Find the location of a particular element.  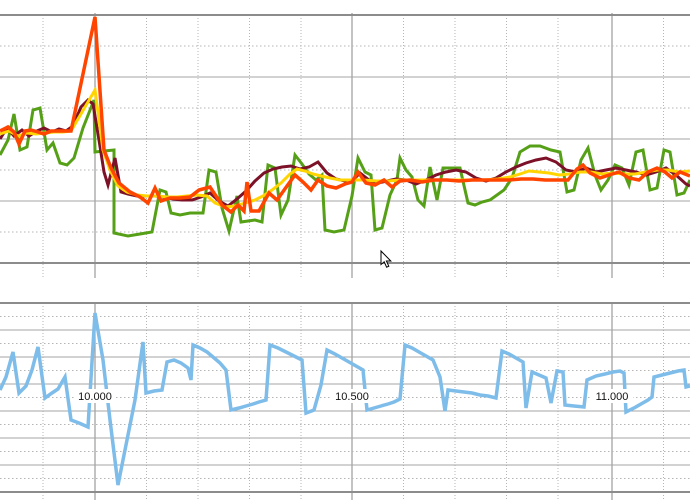

x-axis-label: 10.000 is located at coordinates (95, 397).